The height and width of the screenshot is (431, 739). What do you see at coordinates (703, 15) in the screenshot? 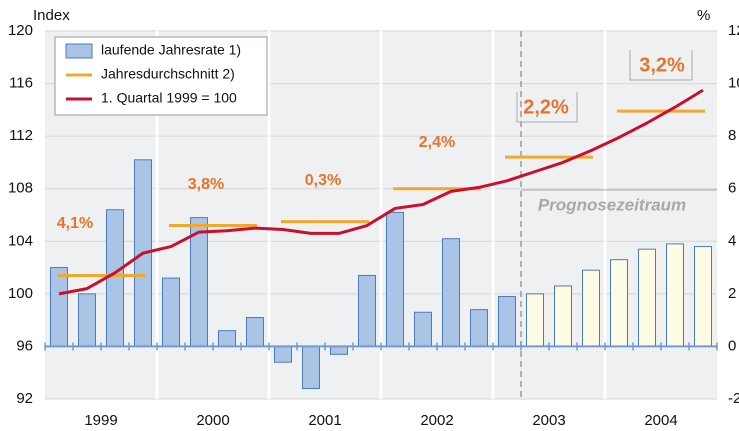
I see `y2-axis-label: %` at bounding box center [703, 15].